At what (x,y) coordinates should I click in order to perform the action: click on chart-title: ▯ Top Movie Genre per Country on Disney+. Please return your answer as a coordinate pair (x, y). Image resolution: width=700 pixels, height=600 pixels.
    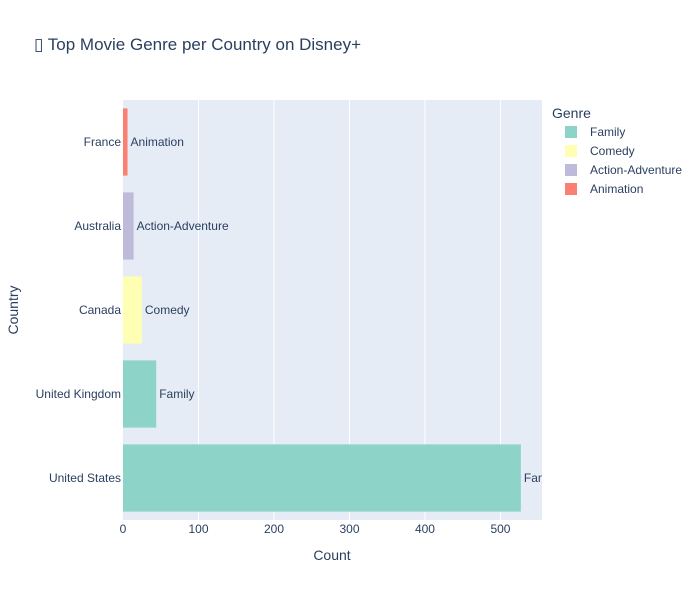
    Looking at the image, I should click on (197, 44).